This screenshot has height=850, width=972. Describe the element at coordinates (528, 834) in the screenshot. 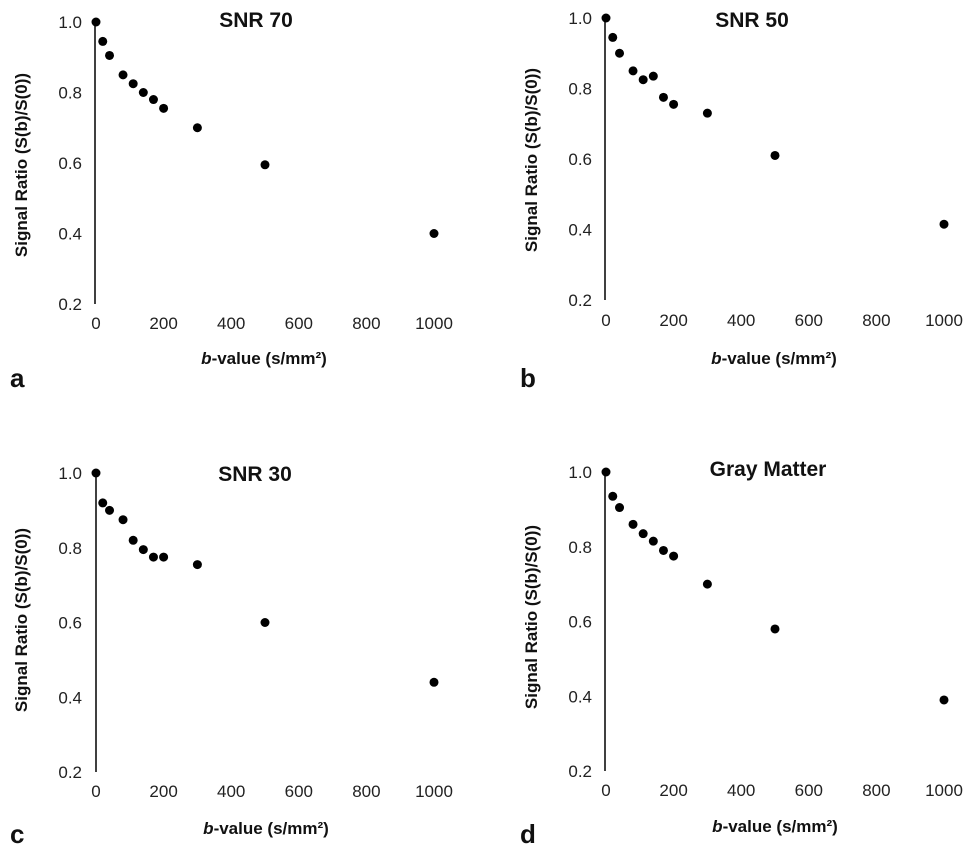

I see `panel-letter: d` at that location.